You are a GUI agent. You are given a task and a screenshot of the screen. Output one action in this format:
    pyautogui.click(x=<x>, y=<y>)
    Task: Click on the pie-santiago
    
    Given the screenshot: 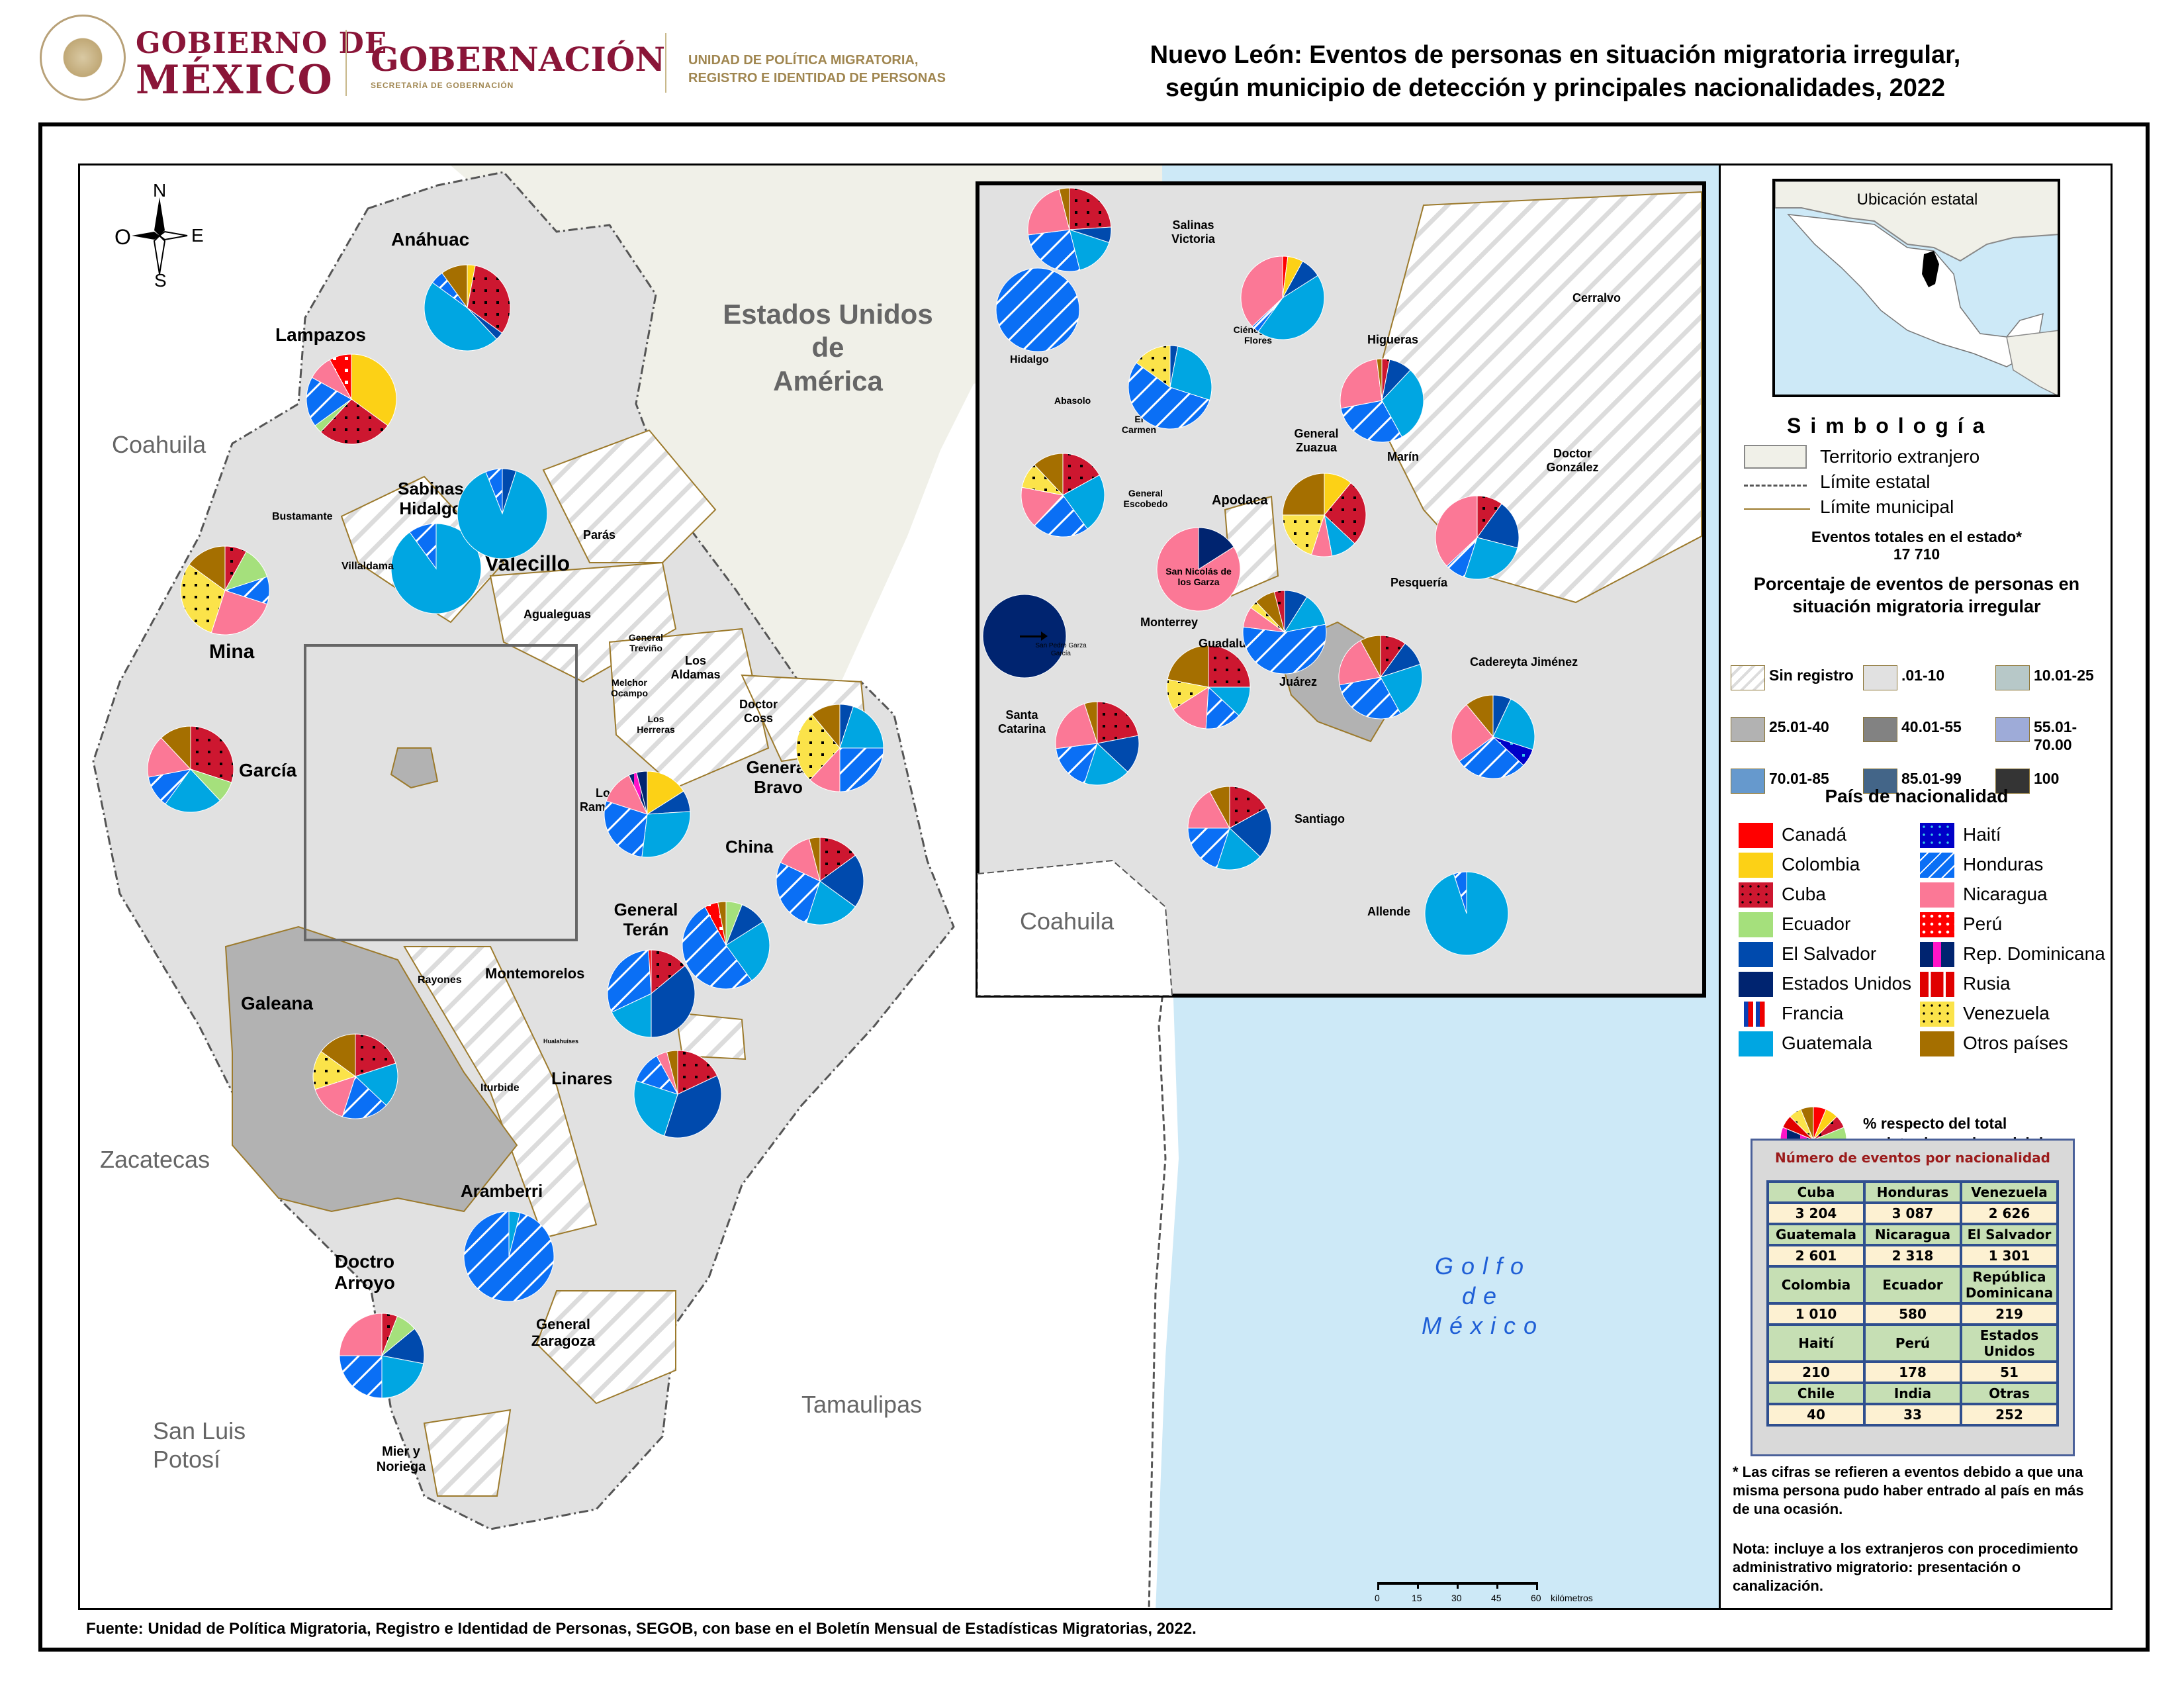 What is the action you would take?
    pyautogui.click(x=1230, y=829)
    